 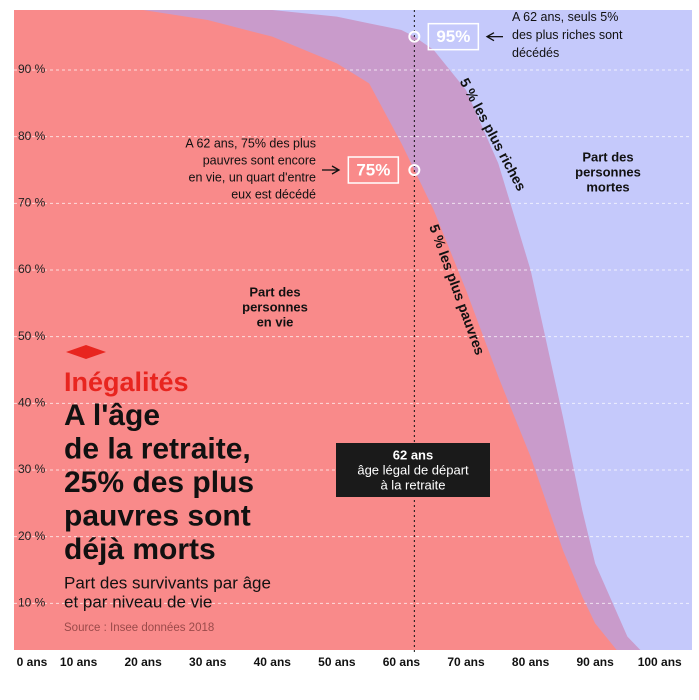 What do you see at coordinates (273, 194) in the screenshot?
I see `note: eux est décédé` at bounding box center [273, 194].